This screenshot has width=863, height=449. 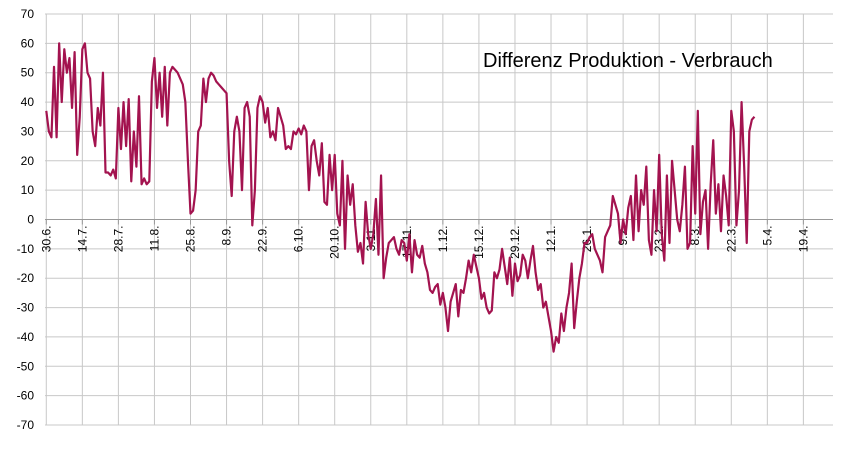 What do you see at coordinates (628, 61) in the screenshot?
I see `chart-title: Differenz Produktion - Verbrauch` at bounding box center [628, 61].